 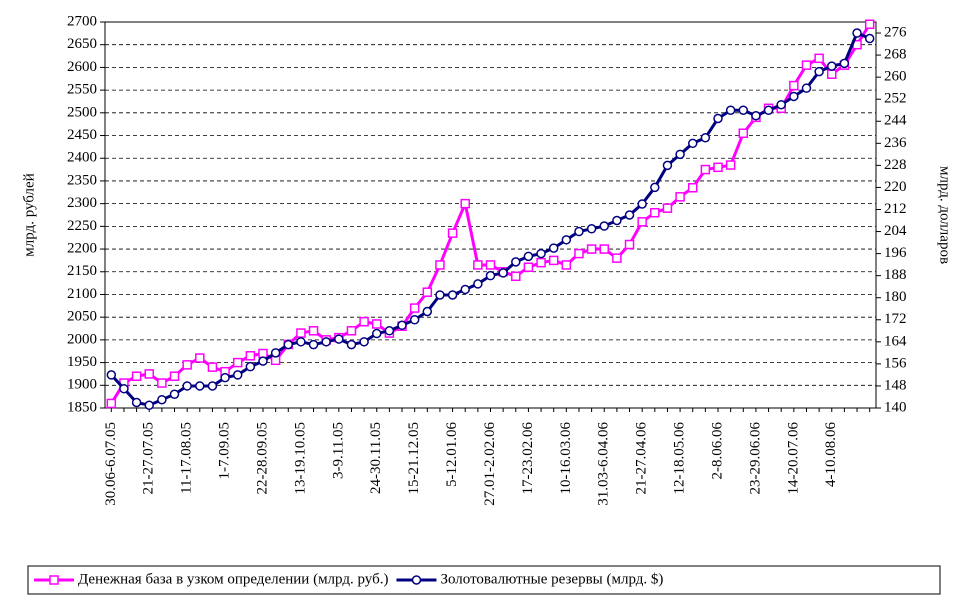 I want to click on y-tick-label: 1850, so click(x=82, y=407).